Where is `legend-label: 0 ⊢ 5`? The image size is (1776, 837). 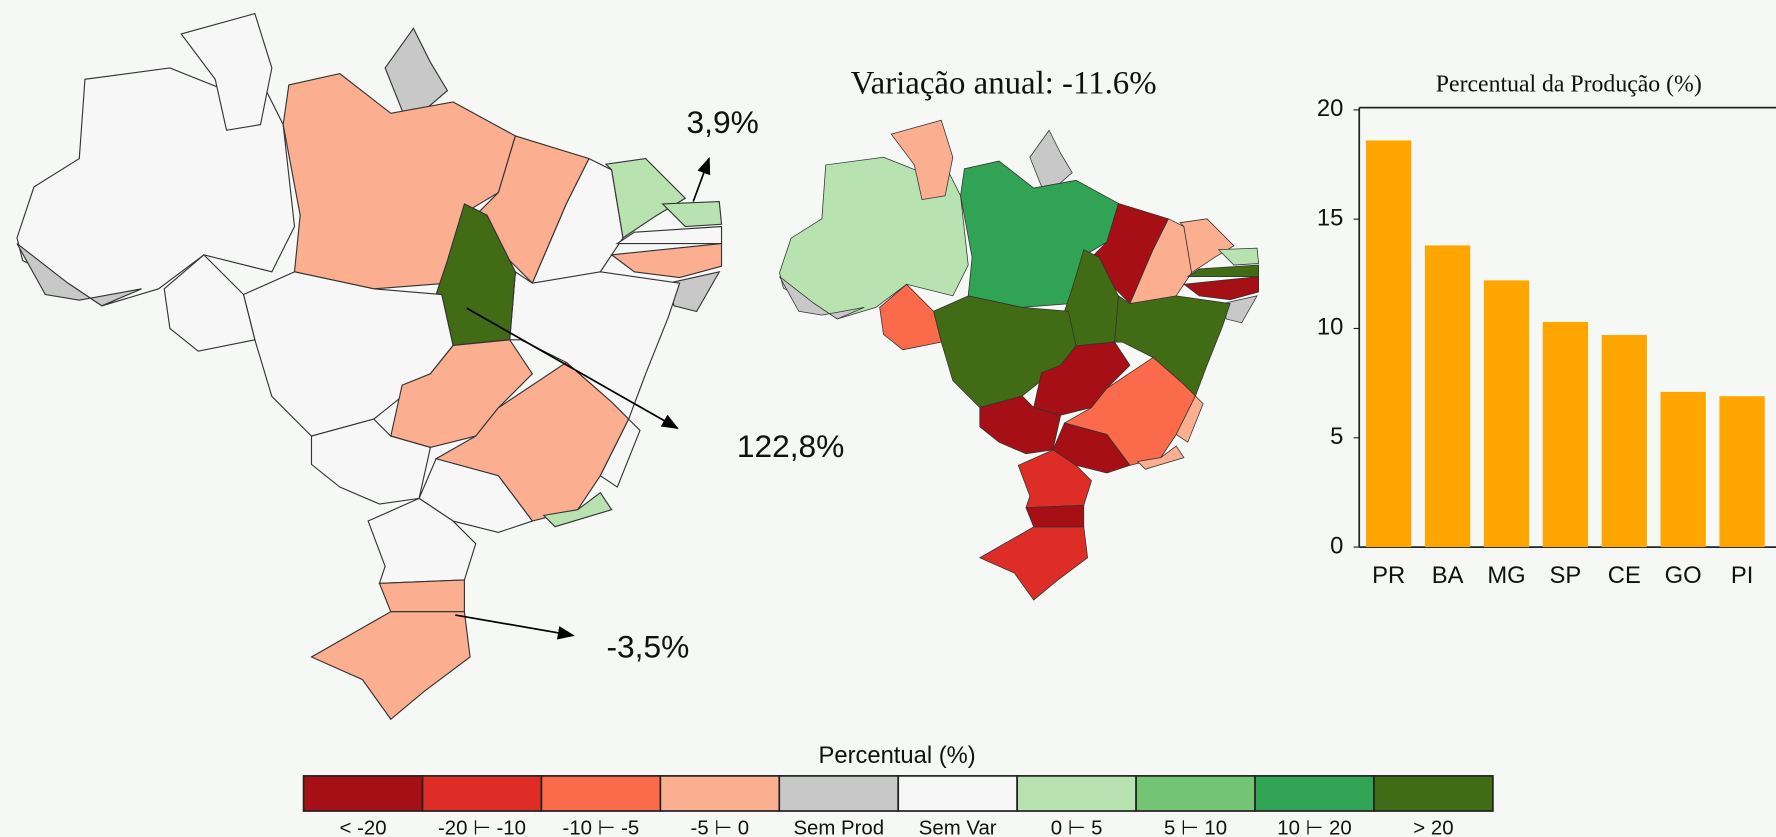
legend-label: 0 ⊢ 5 is located at coordinates (1077, 827).